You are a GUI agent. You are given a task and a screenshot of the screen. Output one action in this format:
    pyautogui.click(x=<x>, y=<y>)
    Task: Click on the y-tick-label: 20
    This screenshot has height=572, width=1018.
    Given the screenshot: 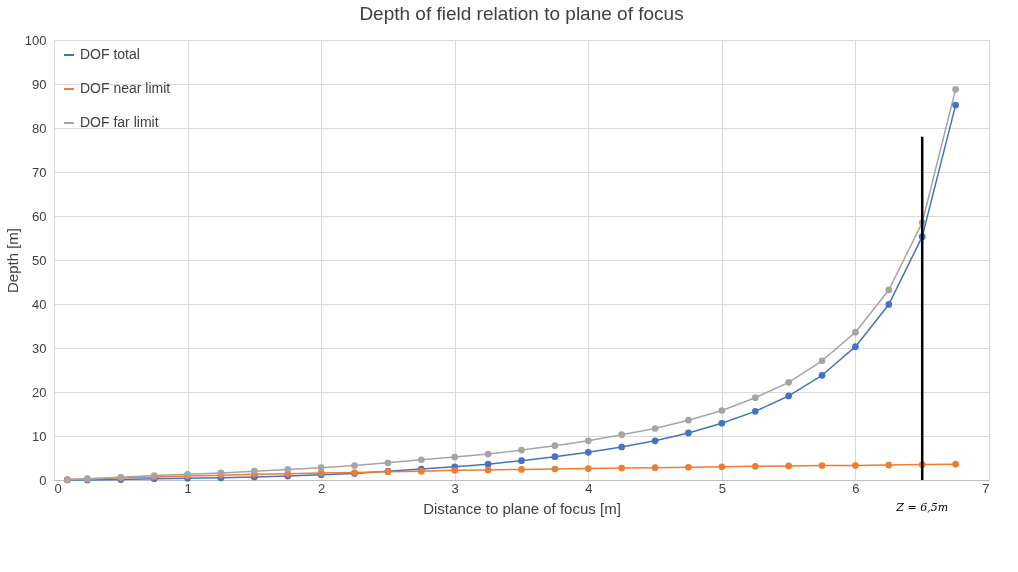 What is the action you would take?
    pyautogui.click(x=39, y=392)
    